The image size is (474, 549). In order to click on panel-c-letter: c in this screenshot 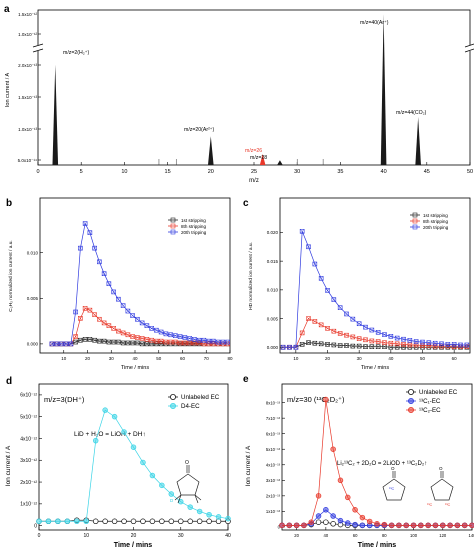, I will do `click(246, 203)`.